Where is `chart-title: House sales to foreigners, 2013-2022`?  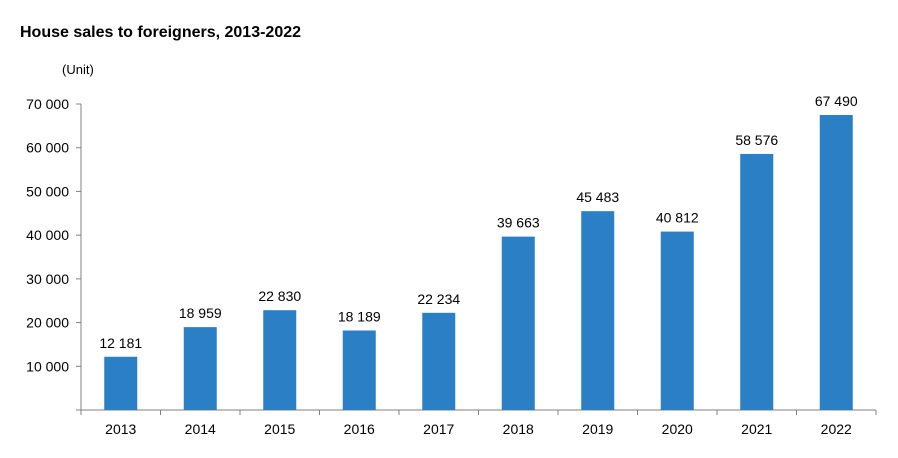 chart-title: House sales to foreigners, 2013-2022 is located at coordinates (160, 32).